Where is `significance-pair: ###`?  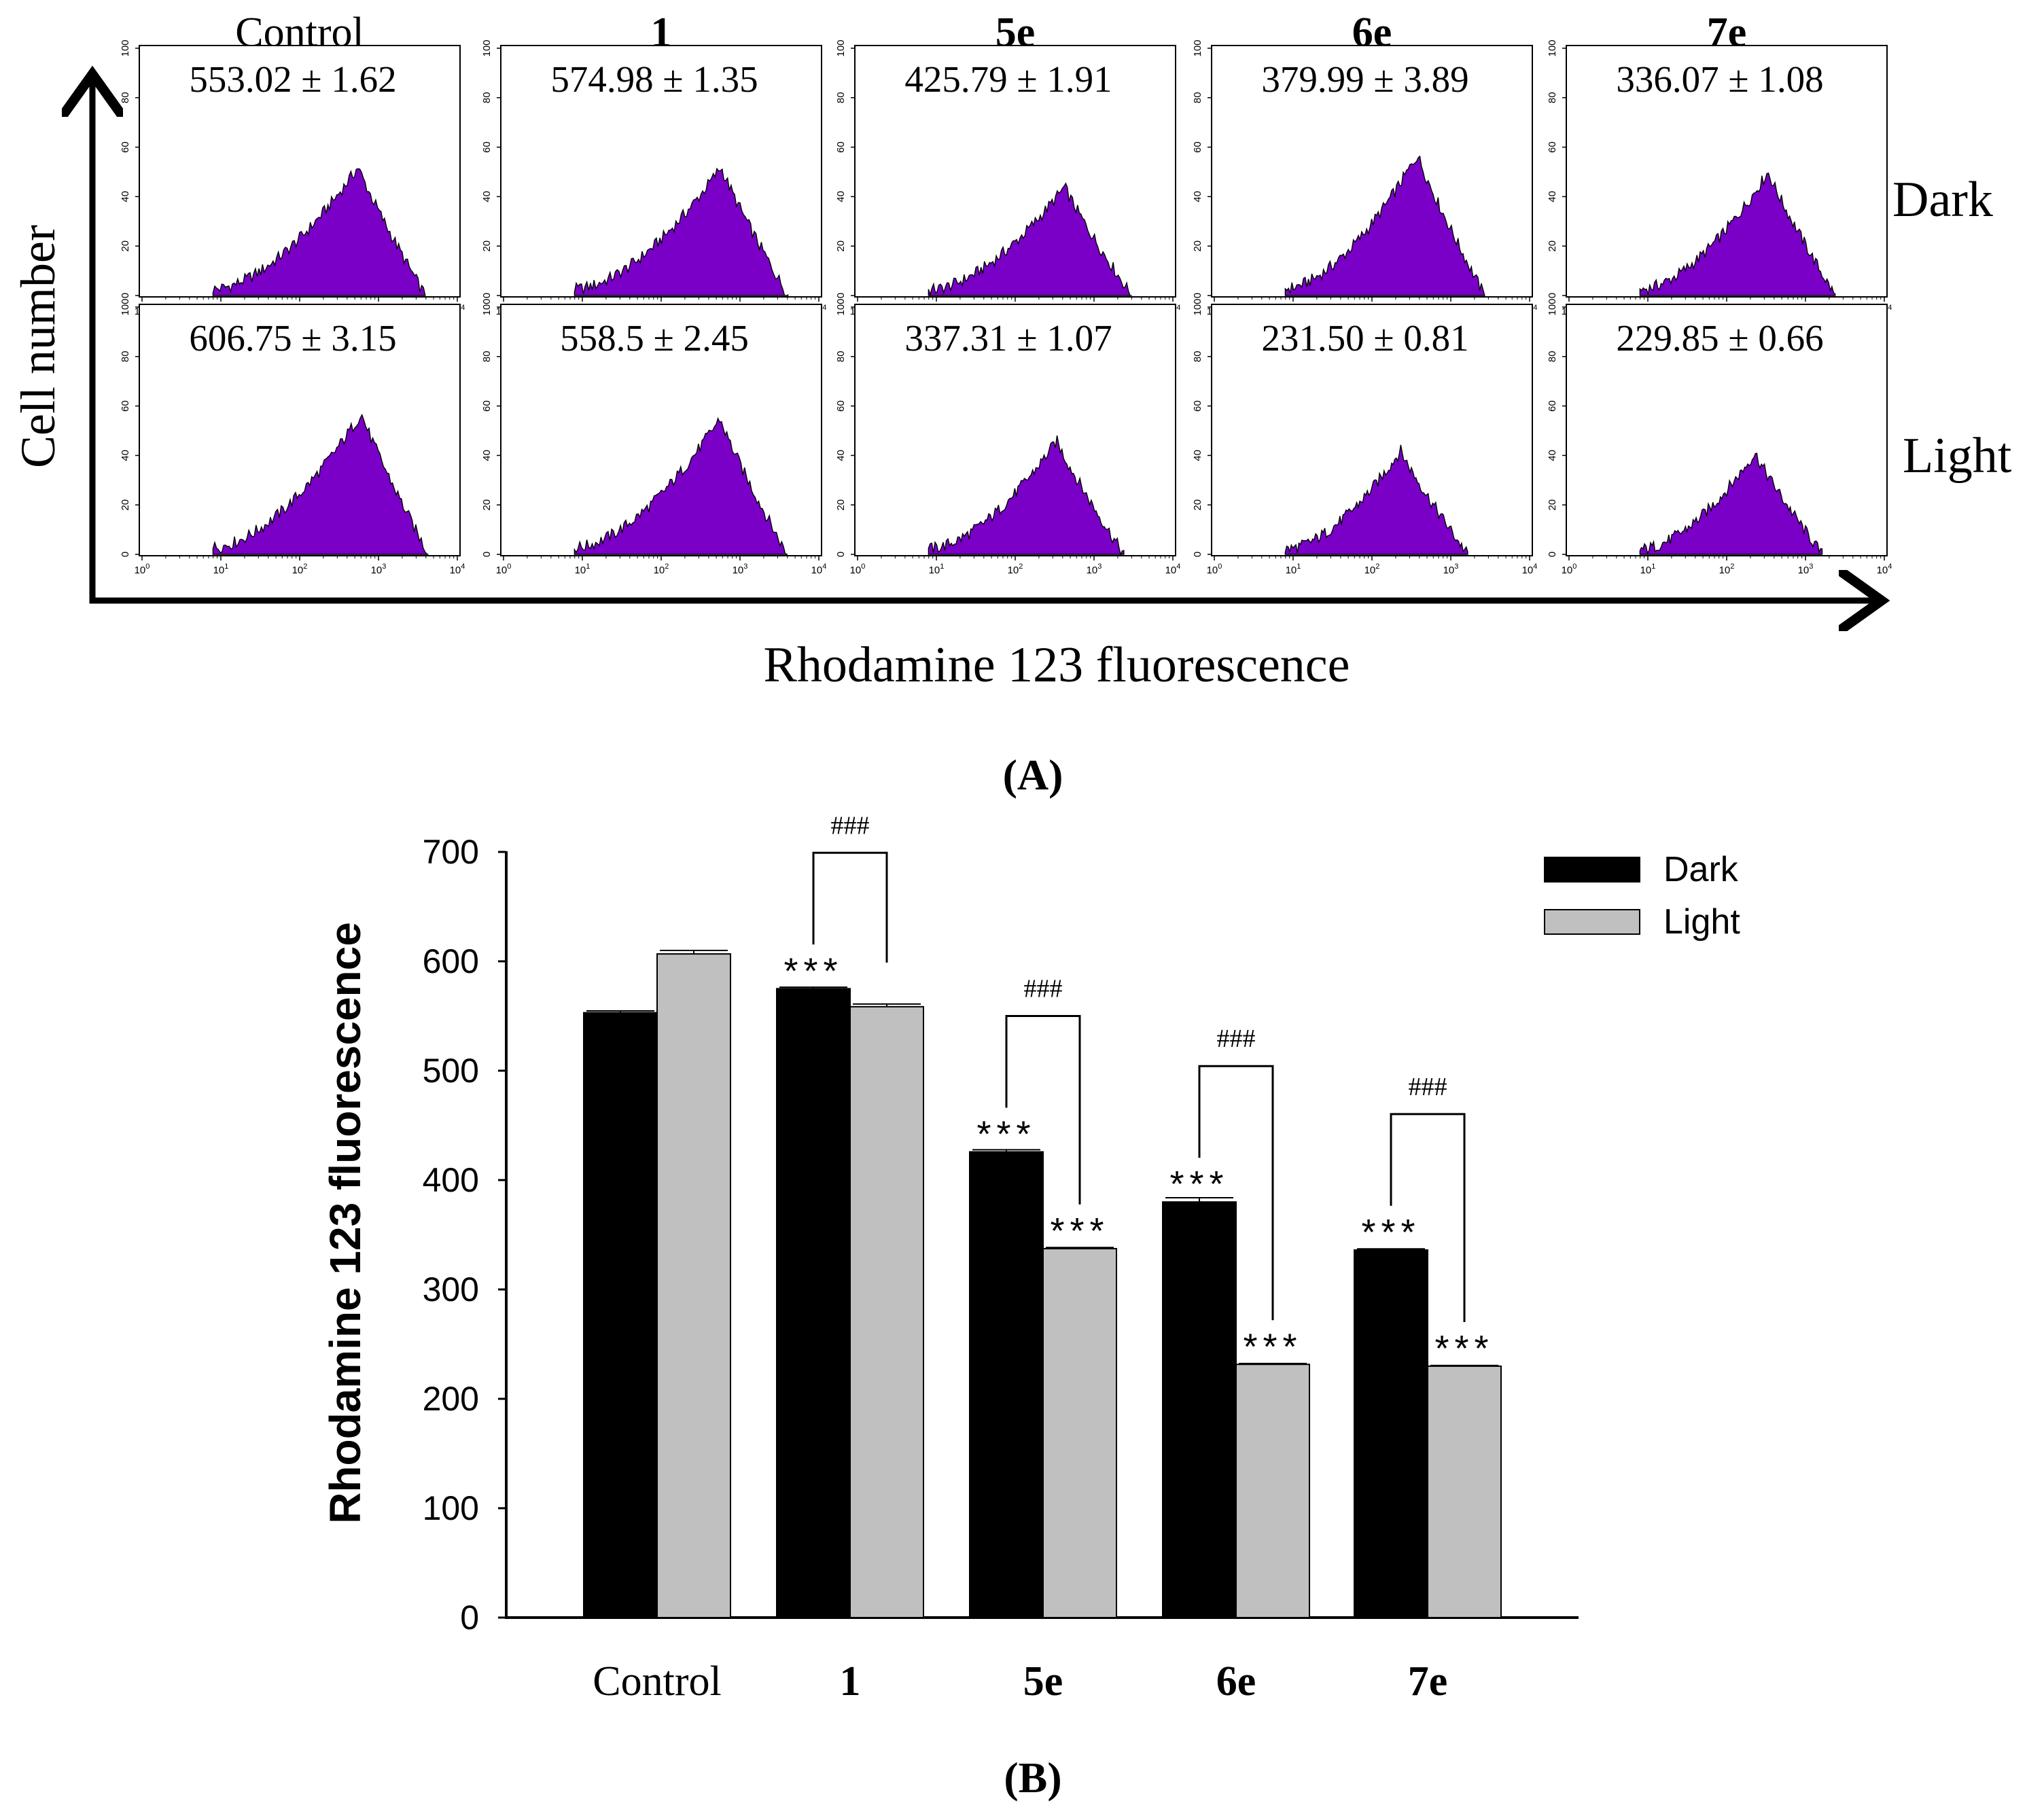
significance-pair: ### is located at coordinates (1043, 988).